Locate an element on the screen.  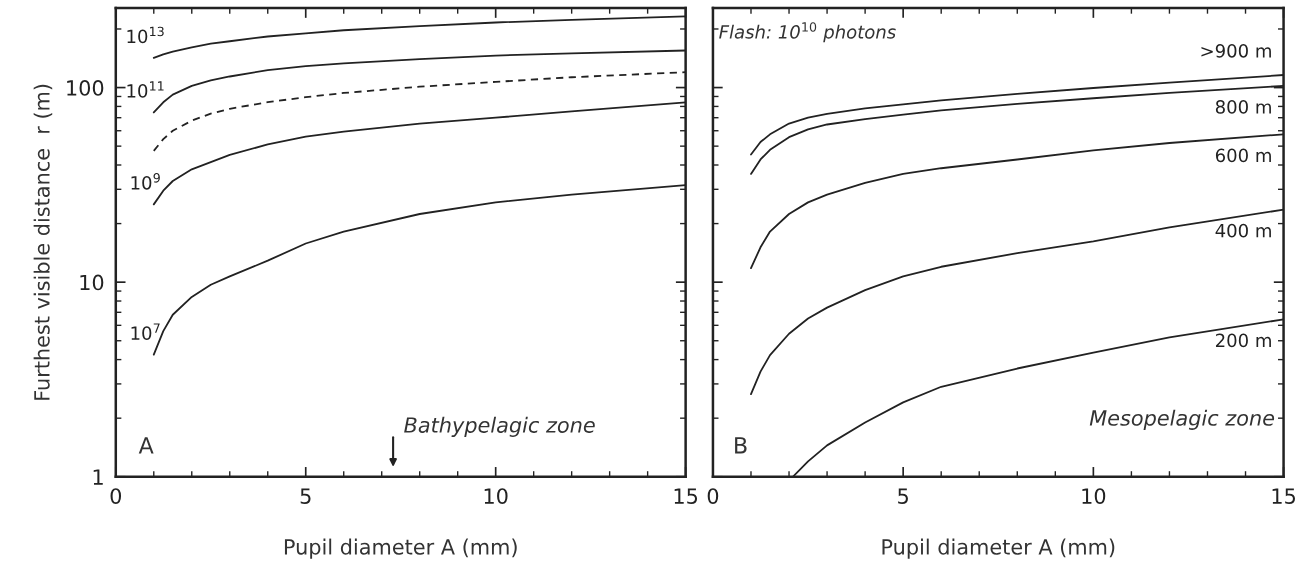
legend-label: 400 m is located at coordinates (1243, 230).